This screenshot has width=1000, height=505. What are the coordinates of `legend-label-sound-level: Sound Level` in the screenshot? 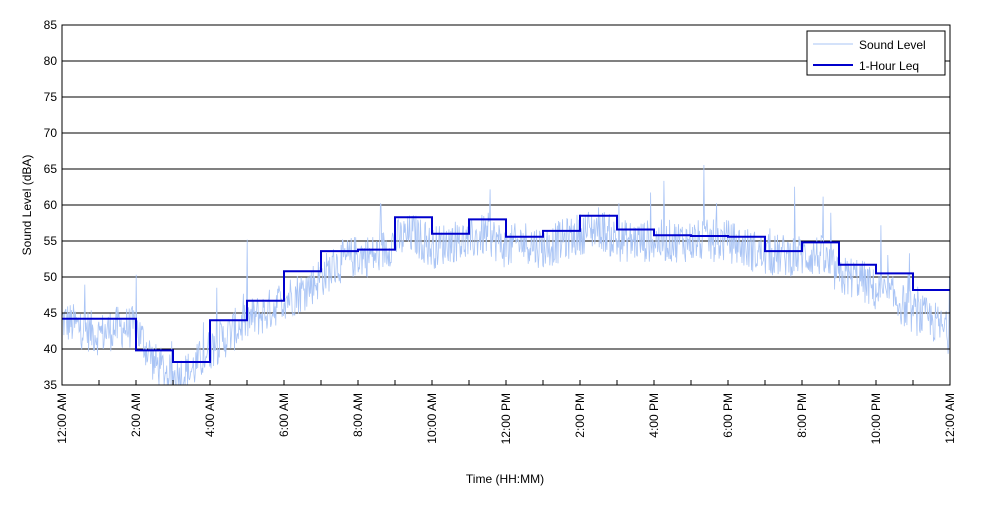 It's located at (892, 45).